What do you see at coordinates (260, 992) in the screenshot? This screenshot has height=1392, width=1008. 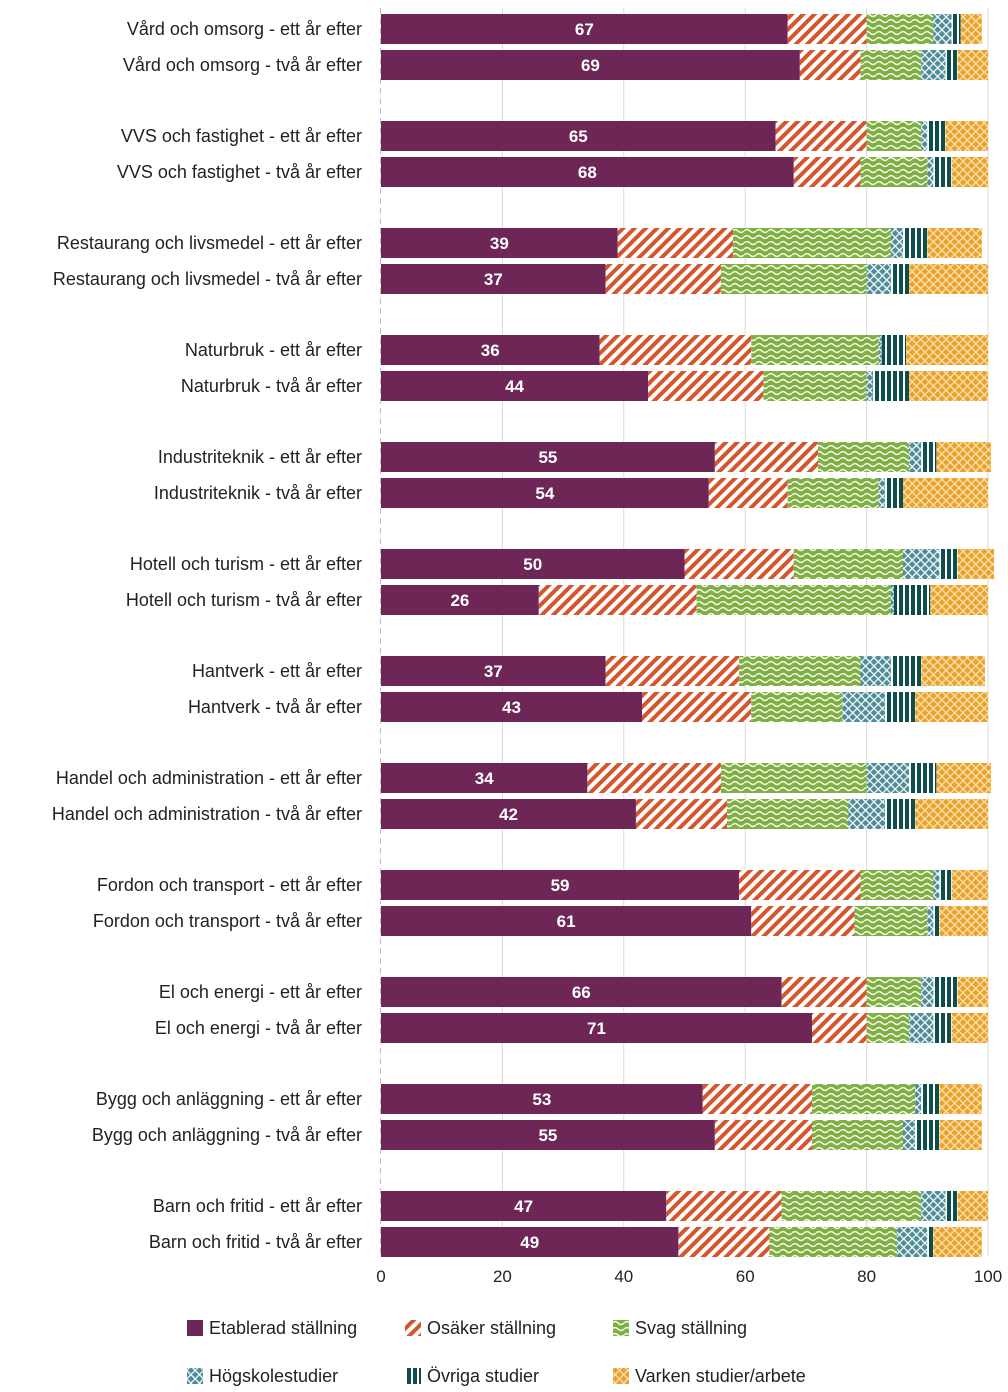 I see `category-label-19: El och energi - ett år efter` at bounding box center [260, 992].